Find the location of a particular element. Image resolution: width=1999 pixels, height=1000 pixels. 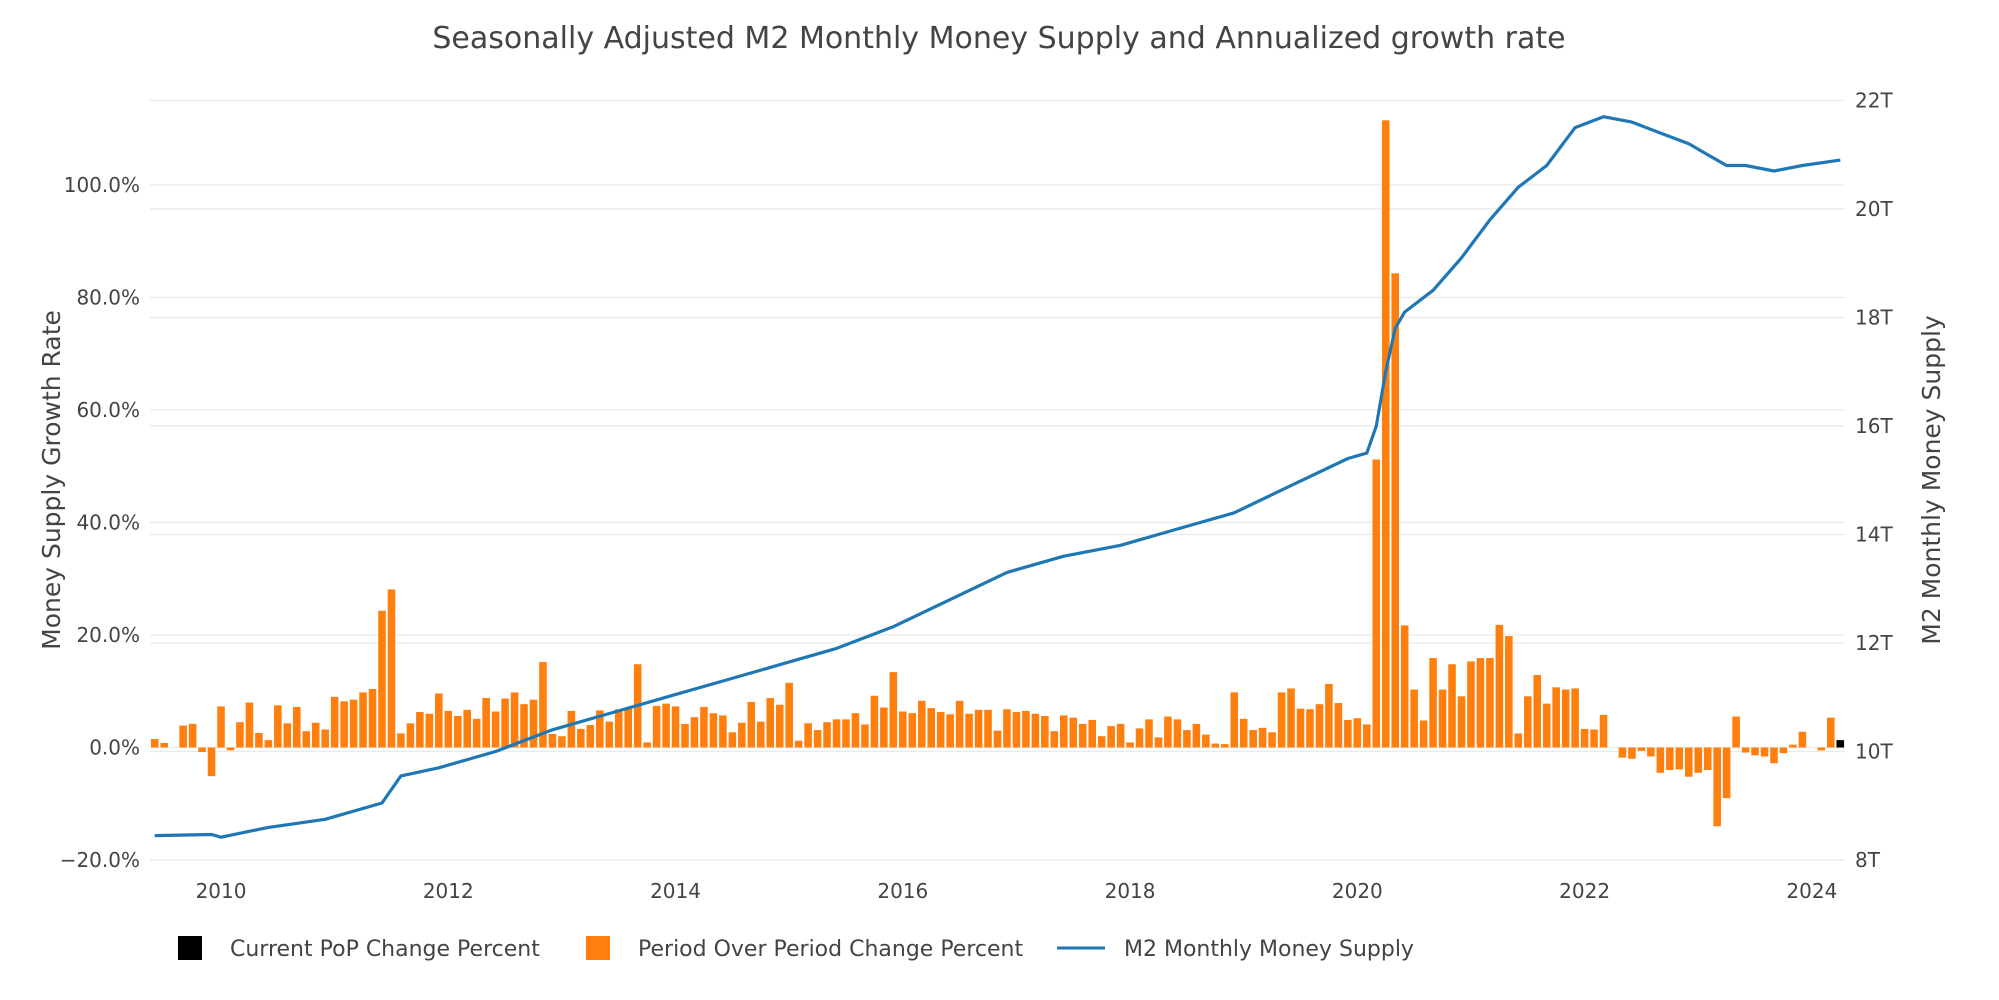

x-tick-label: 2018 is located at coordinates (1130, 891).